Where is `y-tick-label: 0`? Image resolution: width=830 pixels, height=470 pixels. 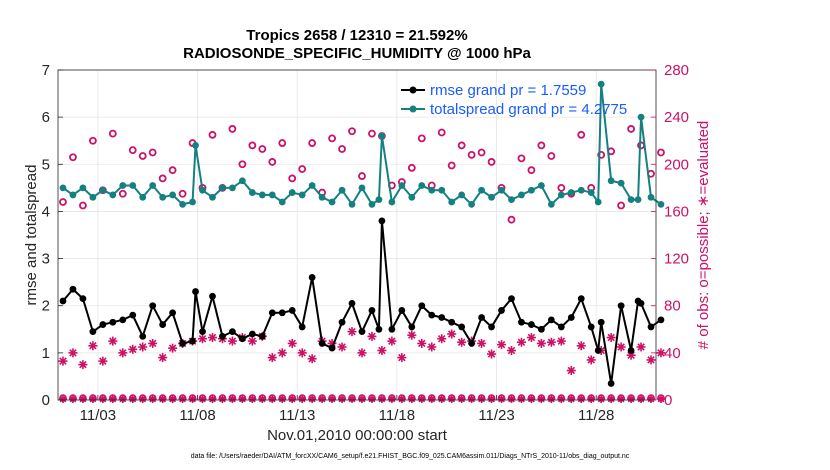
y-tick-label: 0 is located at coordinates (46, 400).